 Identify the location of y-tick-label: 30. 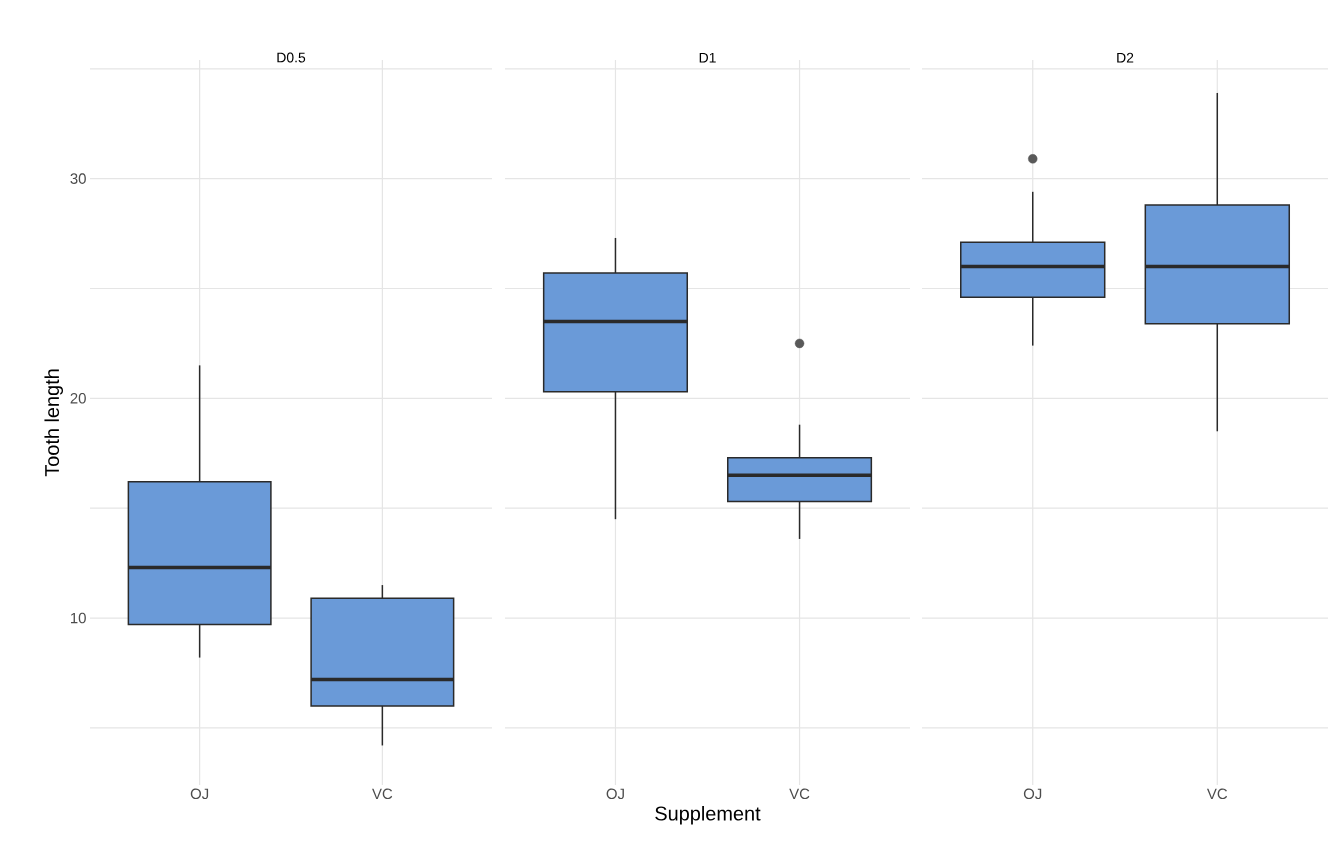
(78, 178).